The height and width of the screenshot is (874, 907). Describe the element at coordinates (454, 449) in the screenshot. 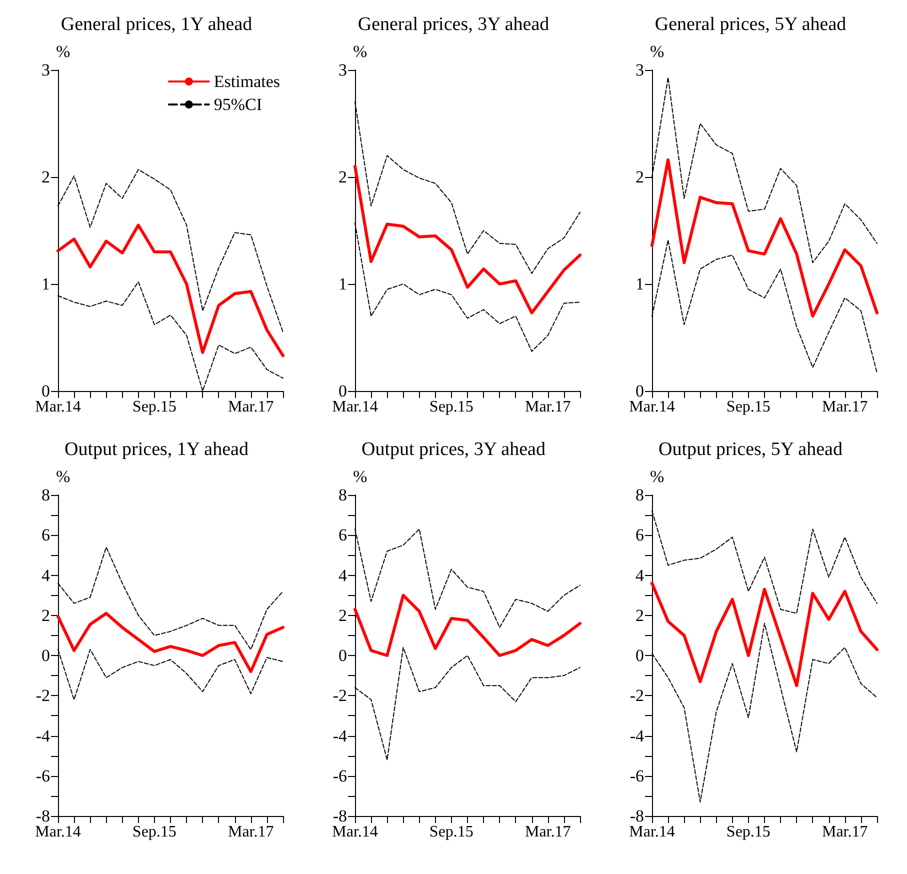

I see `chart-title: Output prices, 3Y ahead` at that location.